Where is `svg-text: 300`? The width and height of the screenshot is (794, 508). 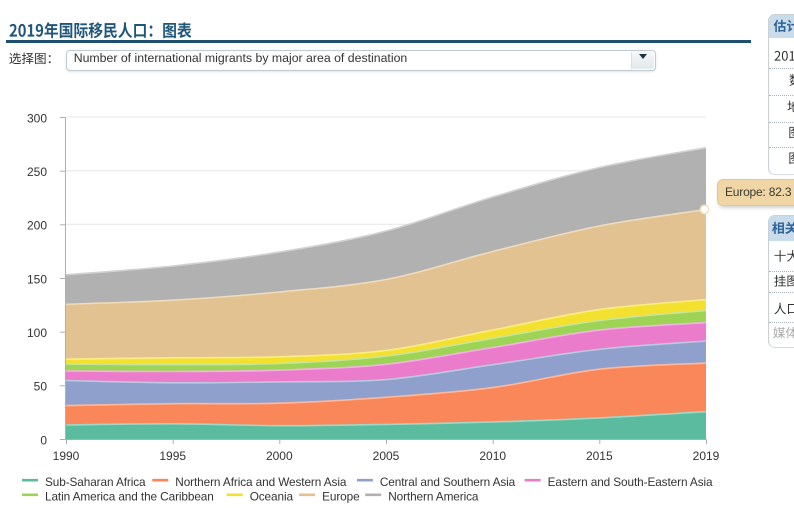 svg-text: 300 is located at coordinates (37, 118).